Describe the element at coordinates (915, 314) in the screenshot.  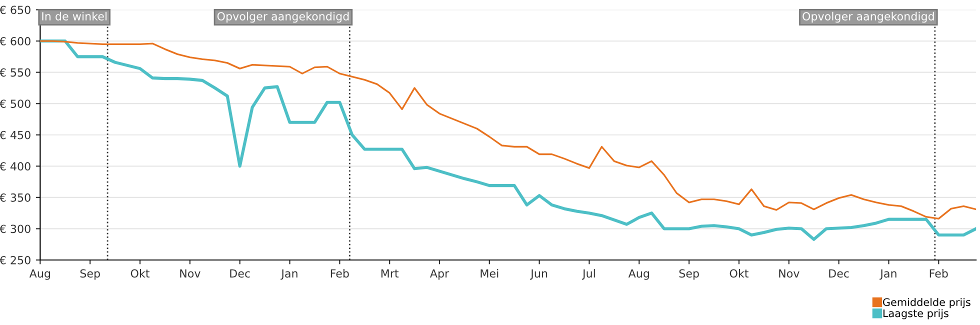
I see `legend-label: Laagste prijs` at that location.